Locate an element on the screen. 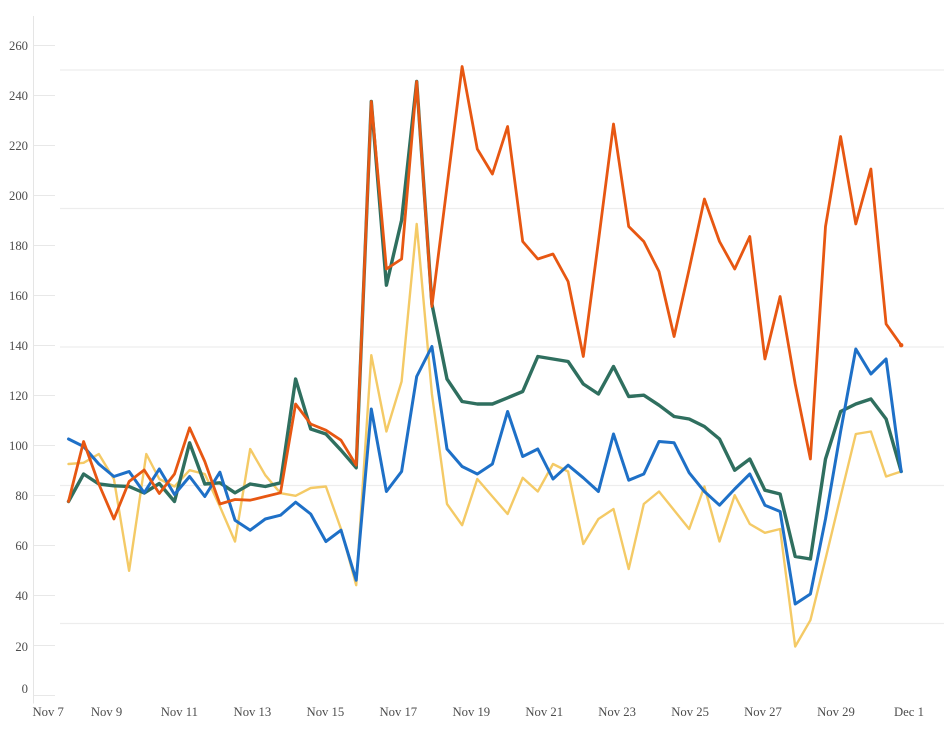  svg-text: Nov 13 is located at coordinates (253, 712).